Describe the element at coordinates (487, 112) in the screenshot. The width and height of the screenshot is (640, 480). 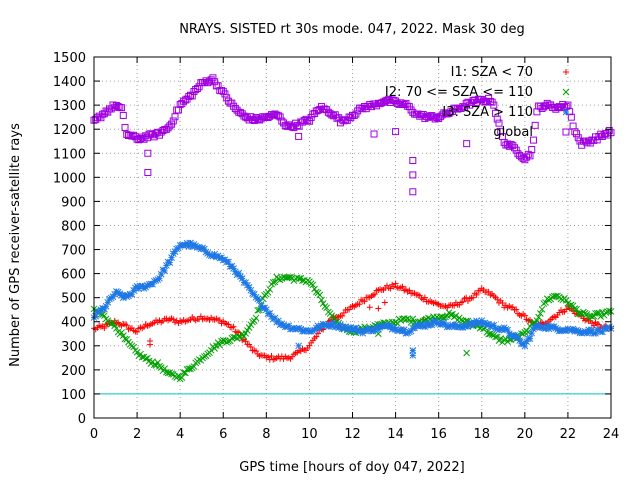
I see `legend-label: I3: SZA > 110` at that location.